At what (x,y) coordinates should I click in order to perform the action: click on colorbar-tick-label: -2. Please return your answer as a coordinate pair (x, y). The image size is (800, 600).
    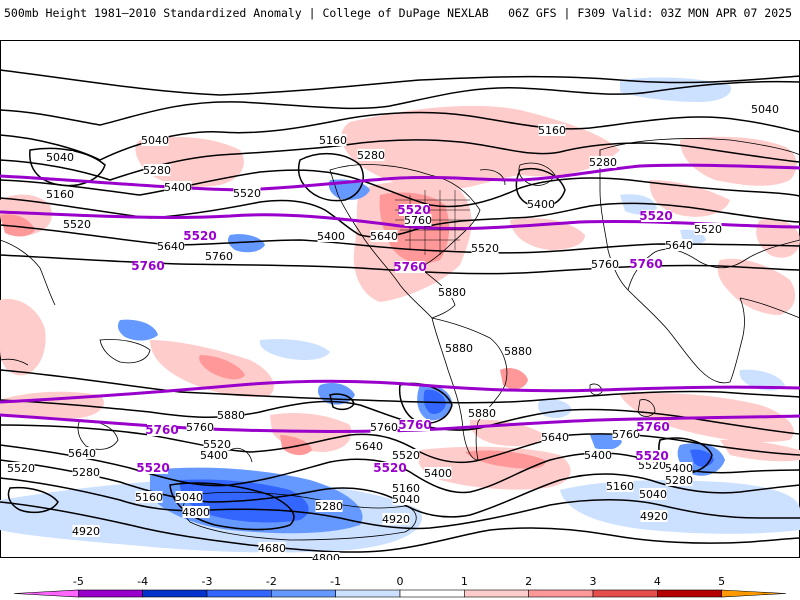
    Looking at the image, I should click on (271, 581).